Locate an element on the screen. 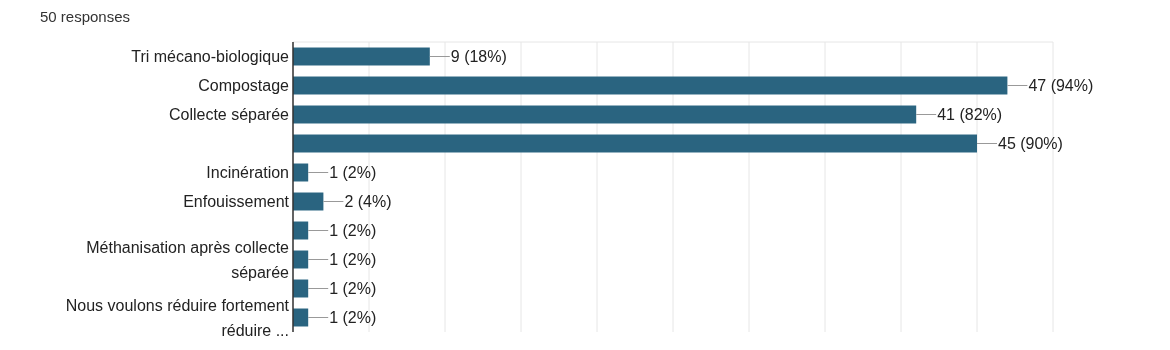 The height and width of the screenshot is (350, 1170). data-label: 2 (4%) is located at coordinates (368, 202).